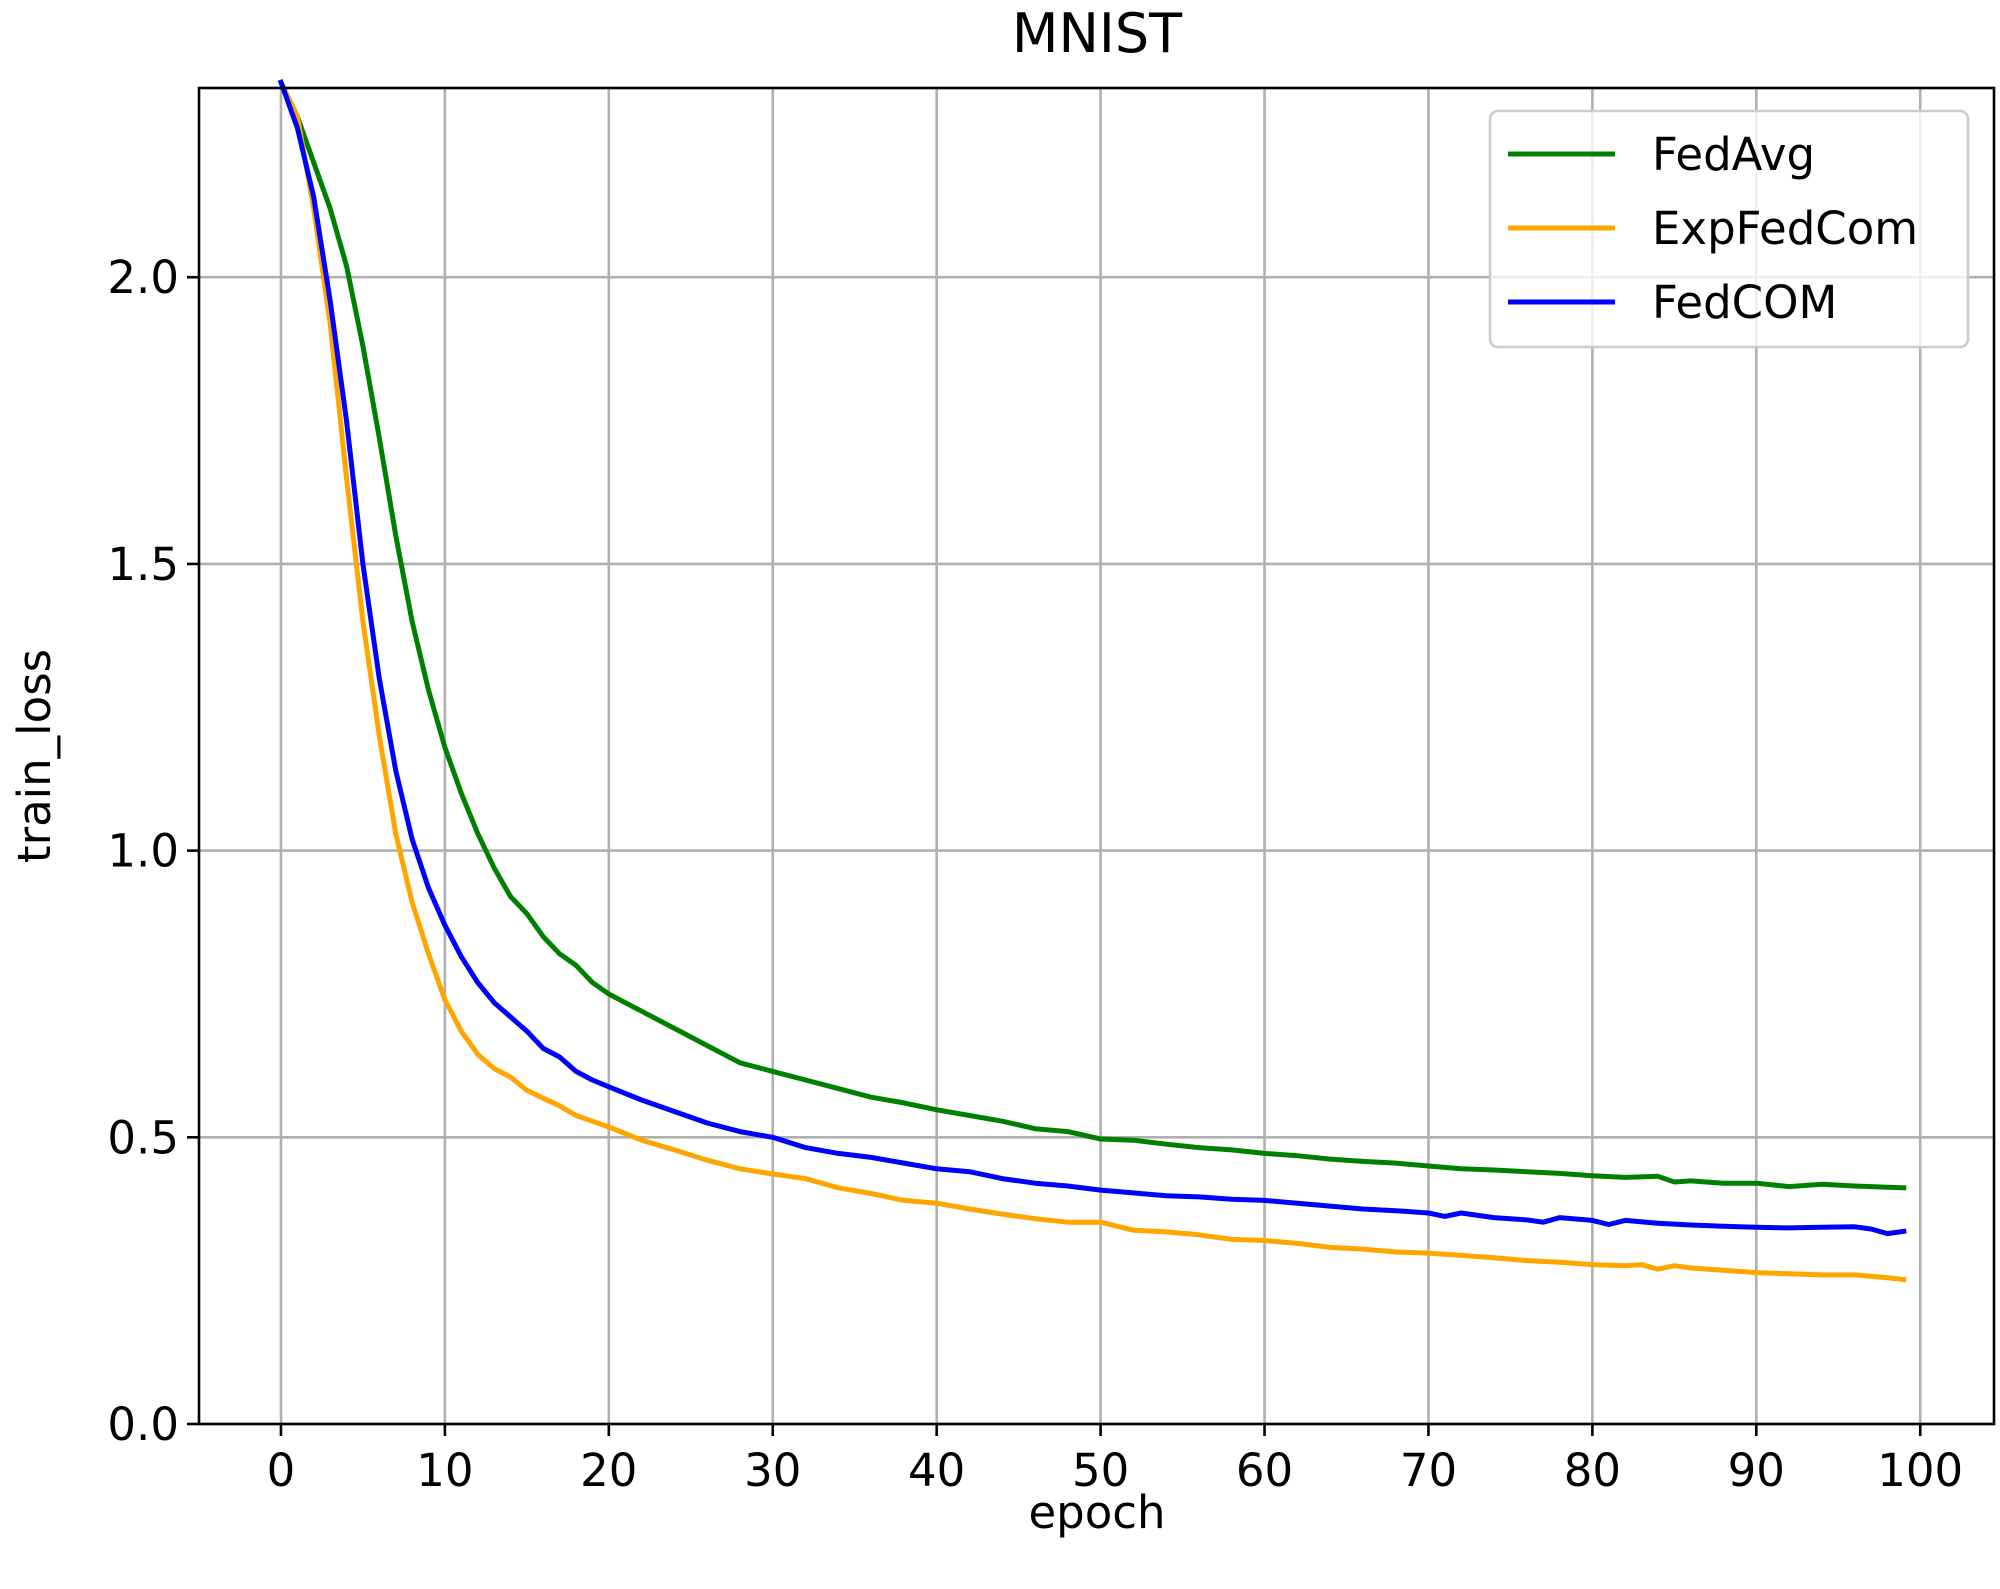  Describe the element at coordinates (1428, 1470) in the screenshot. I see `x-tick-label: 70` at that location.